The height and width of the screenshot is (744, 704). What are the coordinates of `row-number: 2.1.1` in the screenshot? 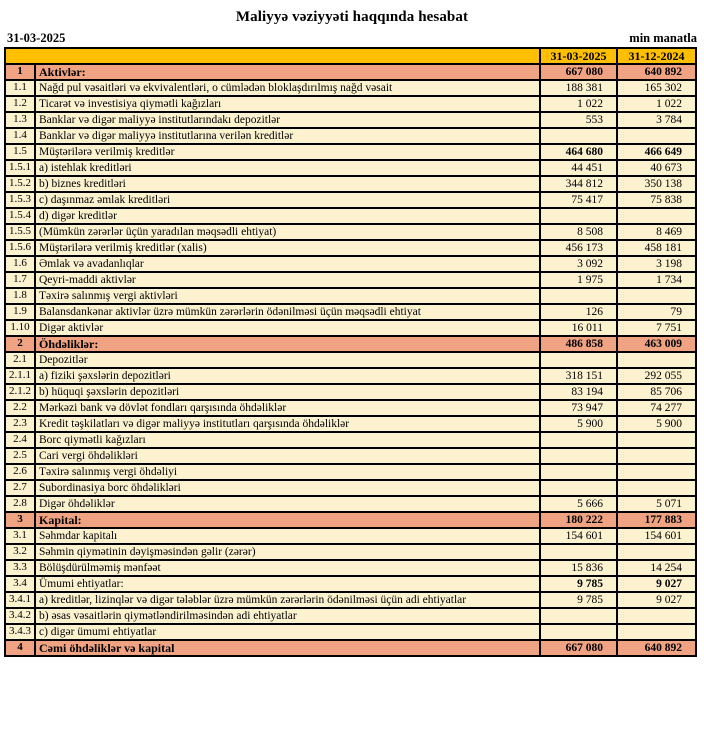 It's located at (20, 376).